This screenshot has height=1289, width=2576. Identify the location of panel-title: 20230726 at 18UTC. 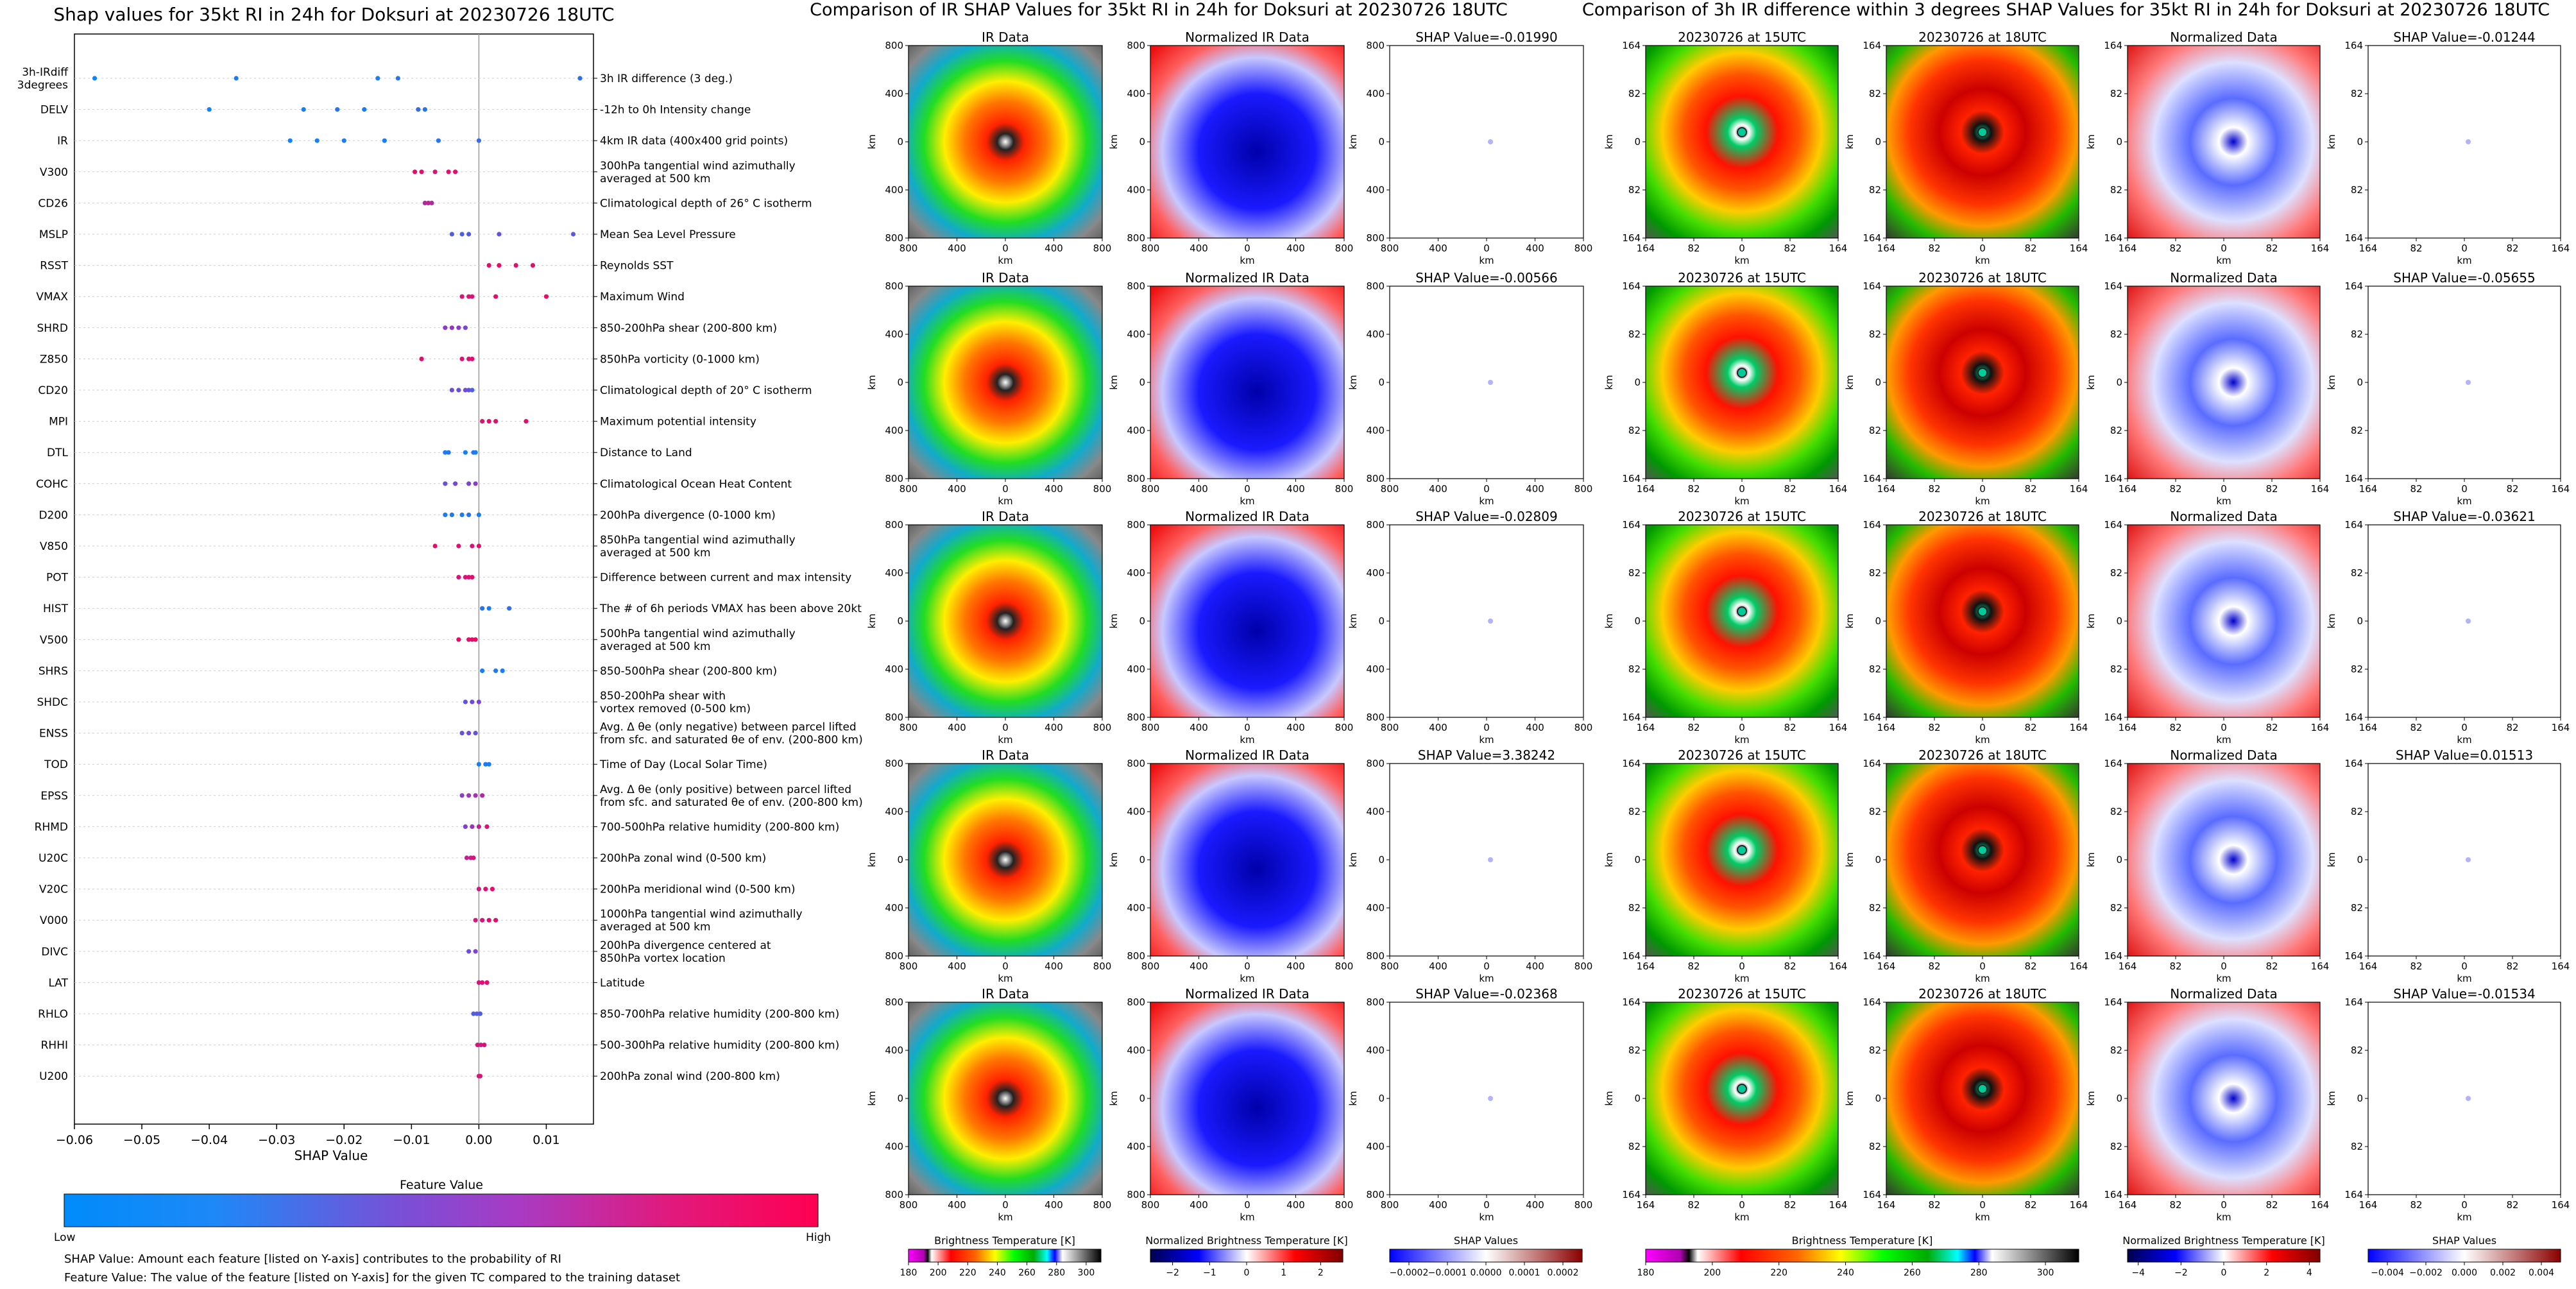
(1982, 755).